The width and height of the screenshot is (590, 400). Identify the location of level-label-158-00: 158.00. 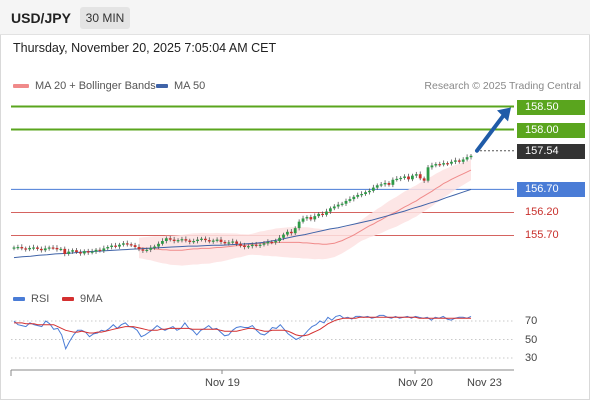
(551, 130).